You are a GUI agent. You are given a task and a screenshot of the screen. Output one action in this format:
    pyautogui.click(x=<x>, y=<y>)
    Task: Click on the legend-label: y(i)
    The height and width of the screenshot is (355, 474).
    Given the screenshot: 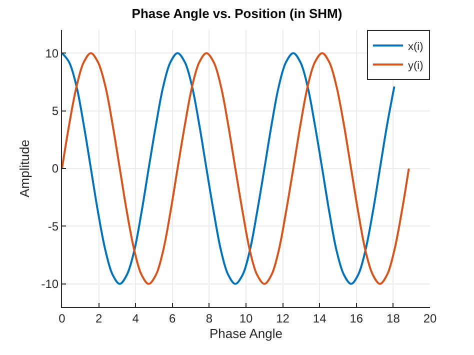 What is the action you would take?
    pyautogui.click(x=416, y=66)
    